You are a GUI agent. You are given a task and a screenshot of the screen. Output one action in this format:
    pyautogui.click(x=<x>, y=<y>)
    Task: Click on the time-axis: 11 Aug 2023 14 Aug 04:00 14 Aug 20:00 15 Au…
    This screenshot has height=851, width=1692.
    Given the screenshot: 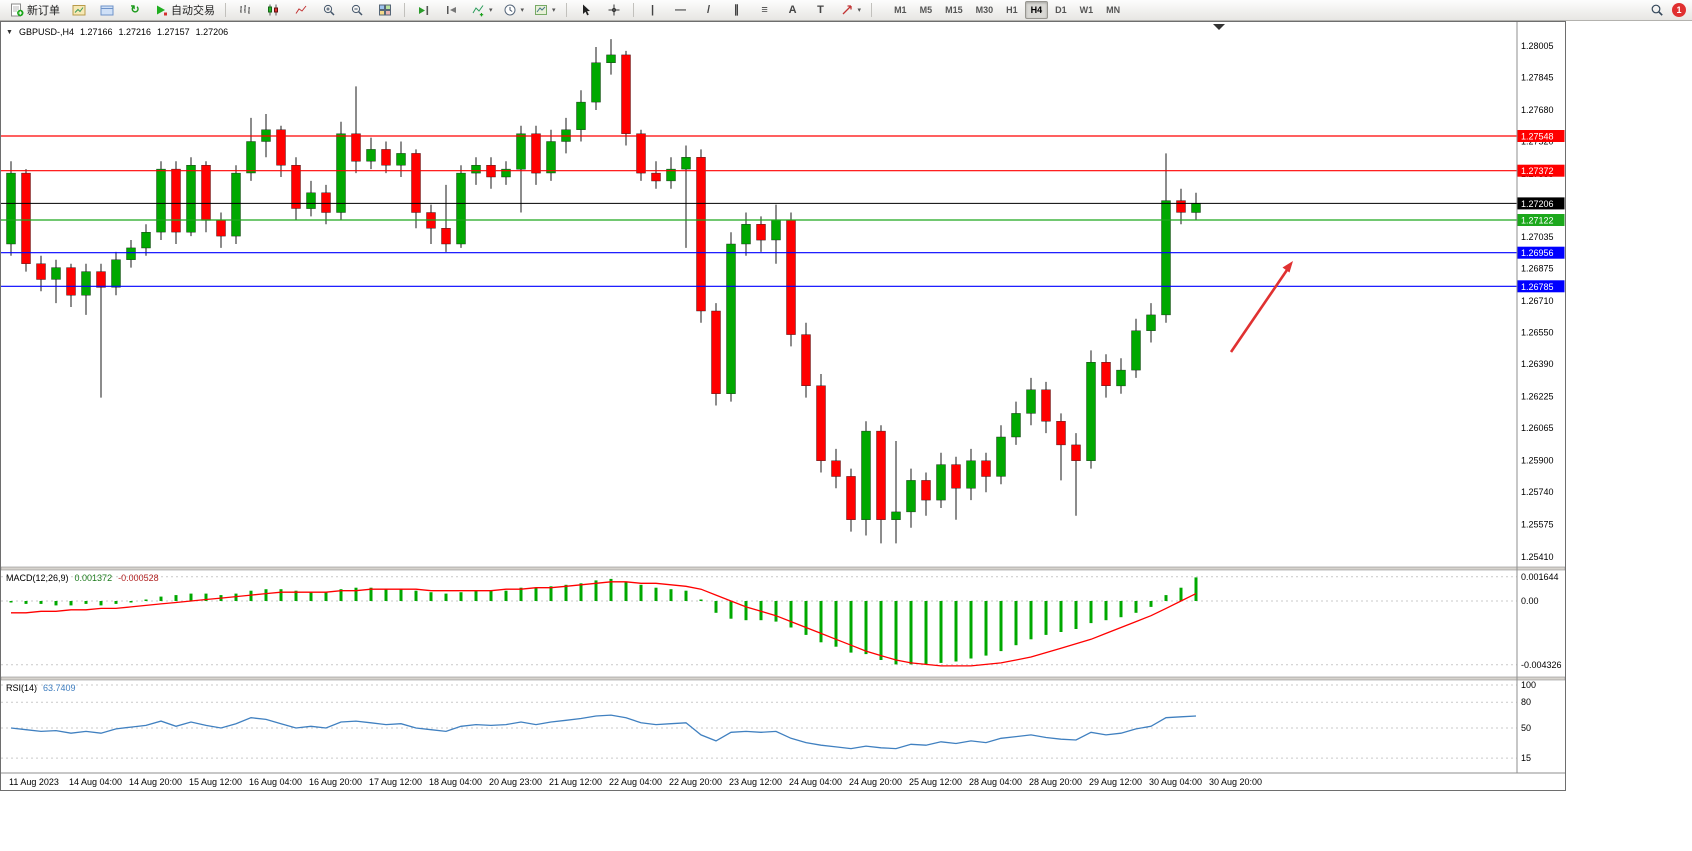 What is the action you would take?
    pyautogui.click(x=635, y=782)
    